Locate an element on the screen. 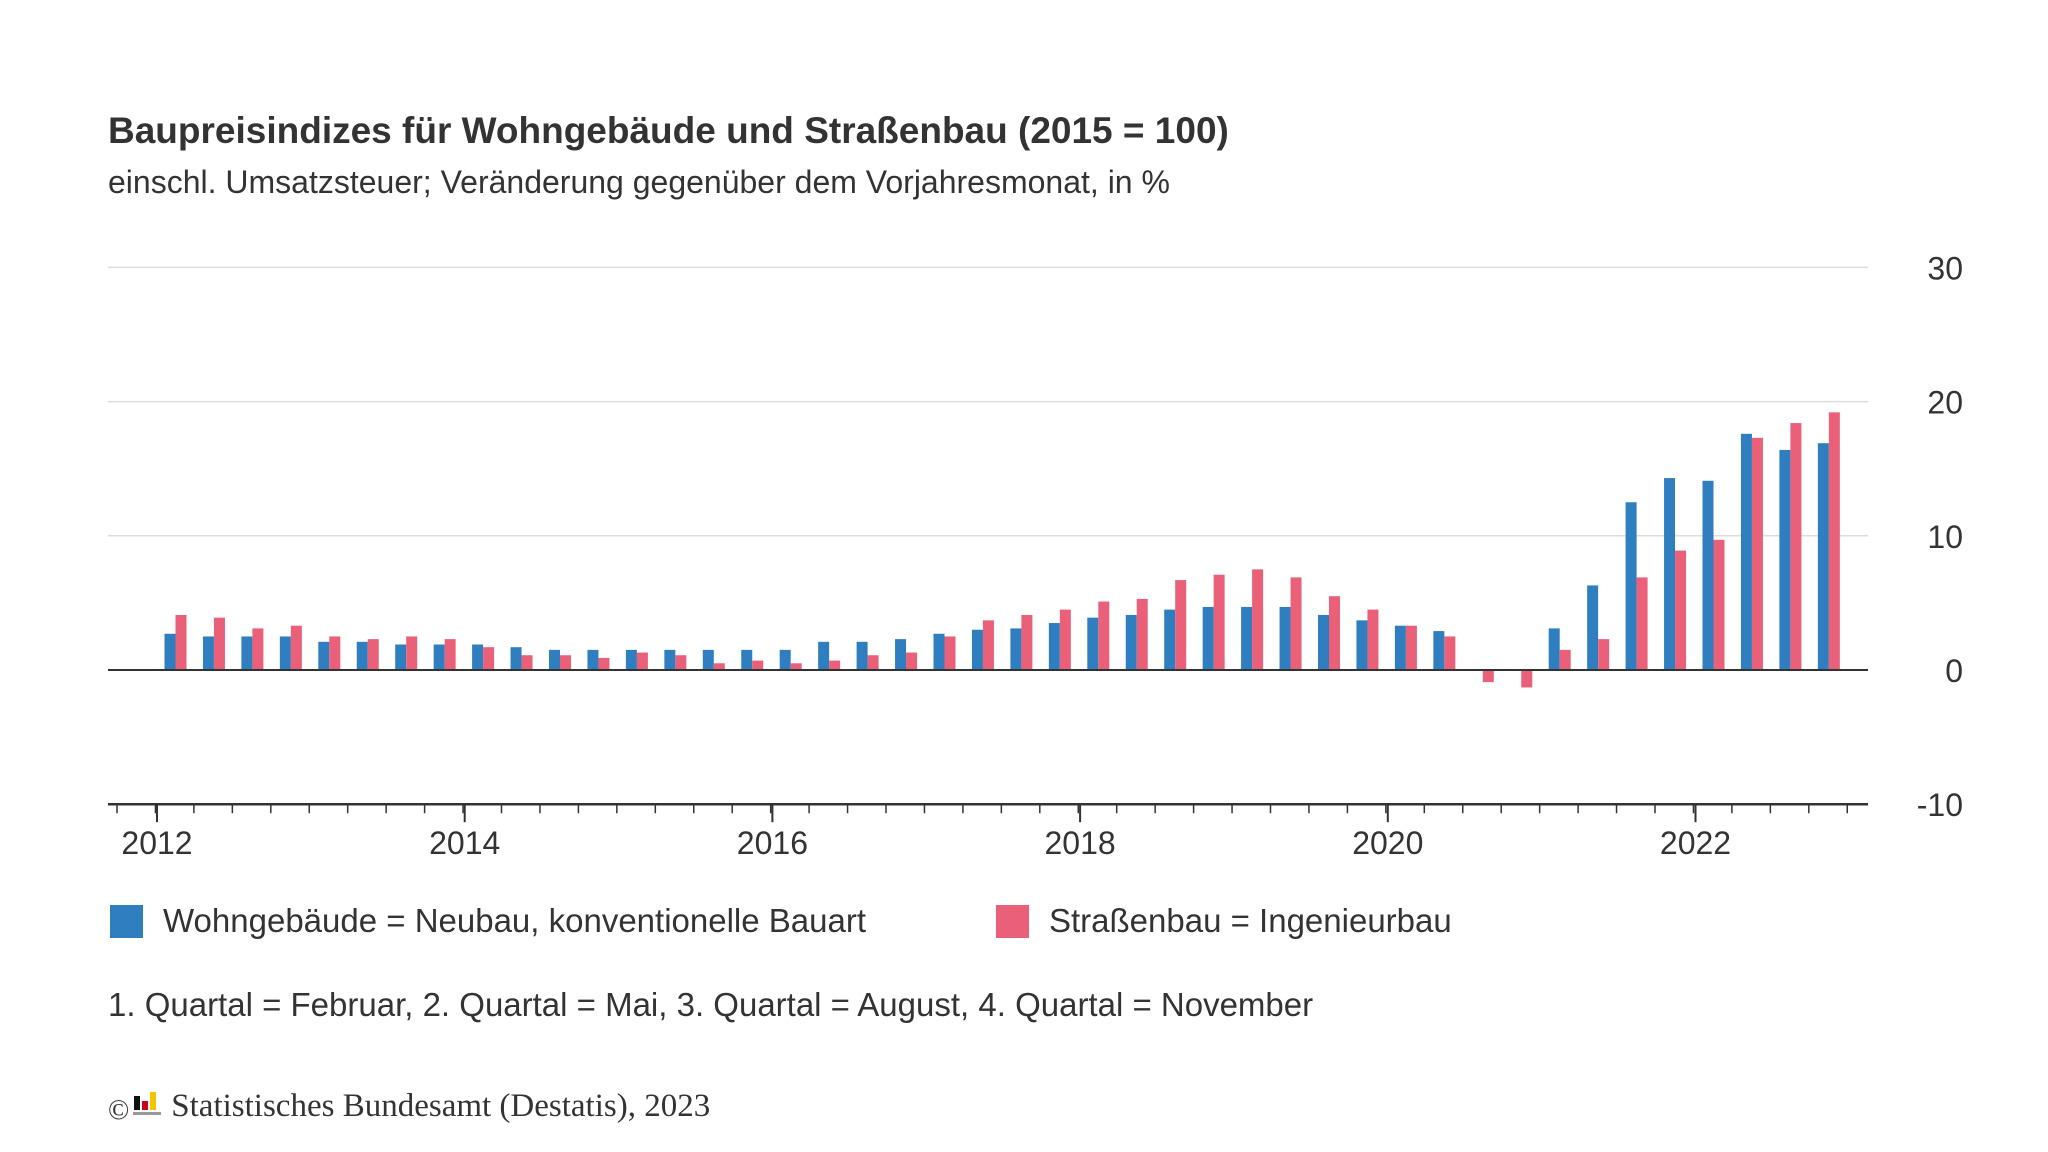 This screenshot has width=2048, height=1152. legend-swatch-strassenbau is located at coordinates (1012, 921).